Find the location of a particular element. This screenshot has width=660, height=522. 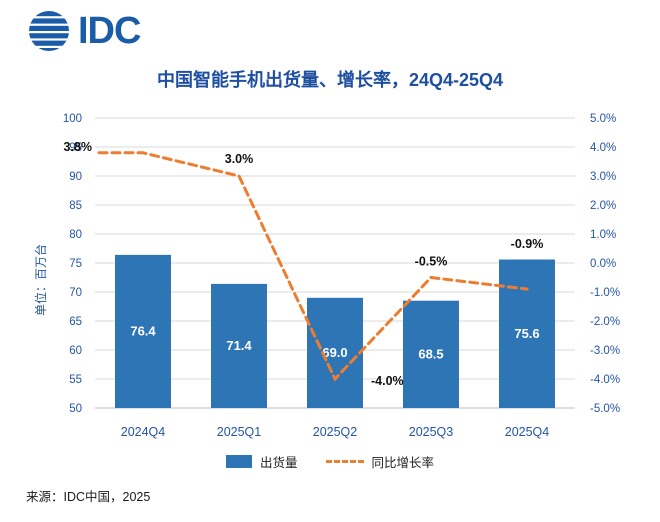

growth-point-label: 3.8% is located at coordinates (78, 147).